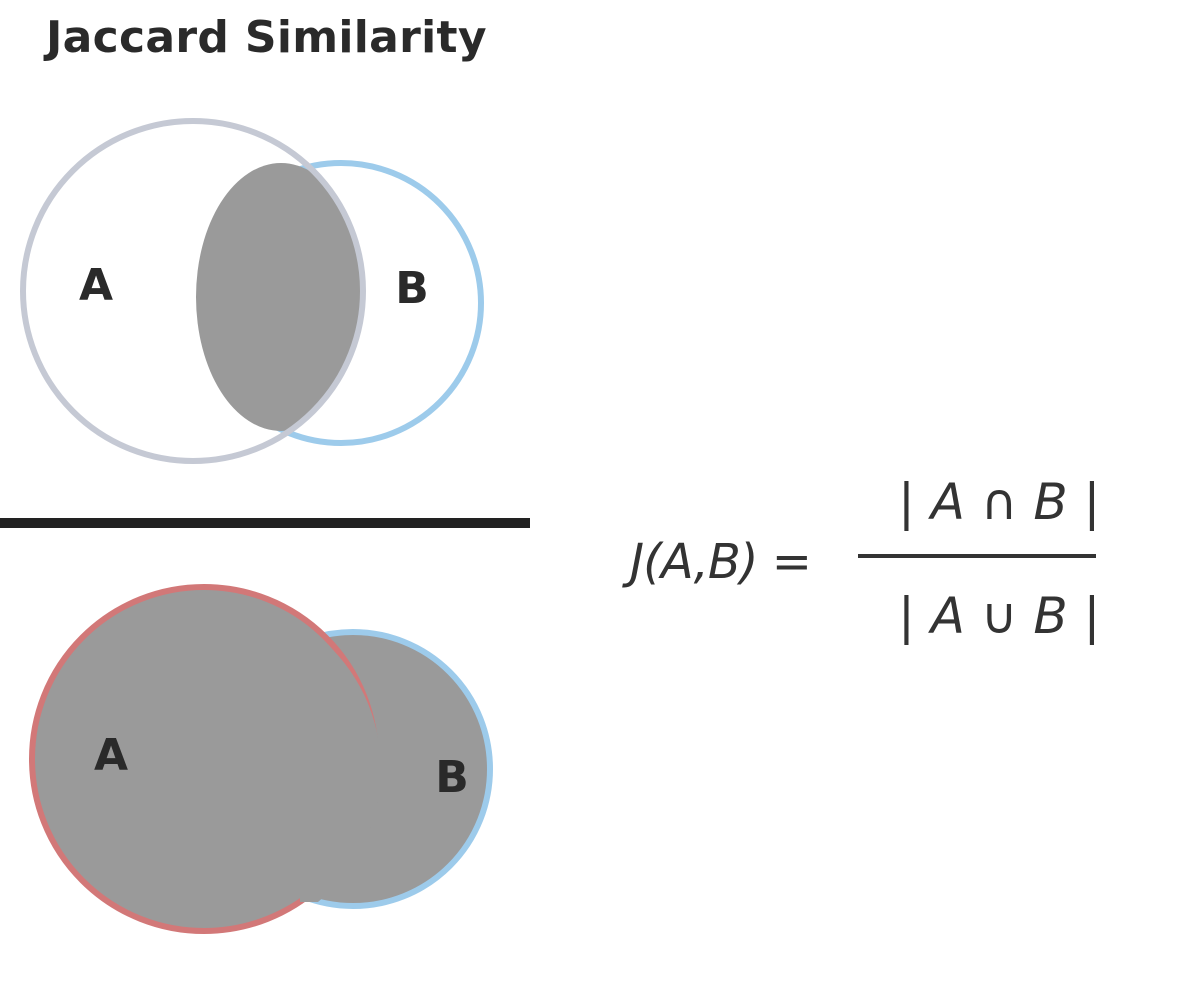 Image resolution: width=1180 pixels, height=996 pixels. I want to click on intersection-region, so click(279, 297).